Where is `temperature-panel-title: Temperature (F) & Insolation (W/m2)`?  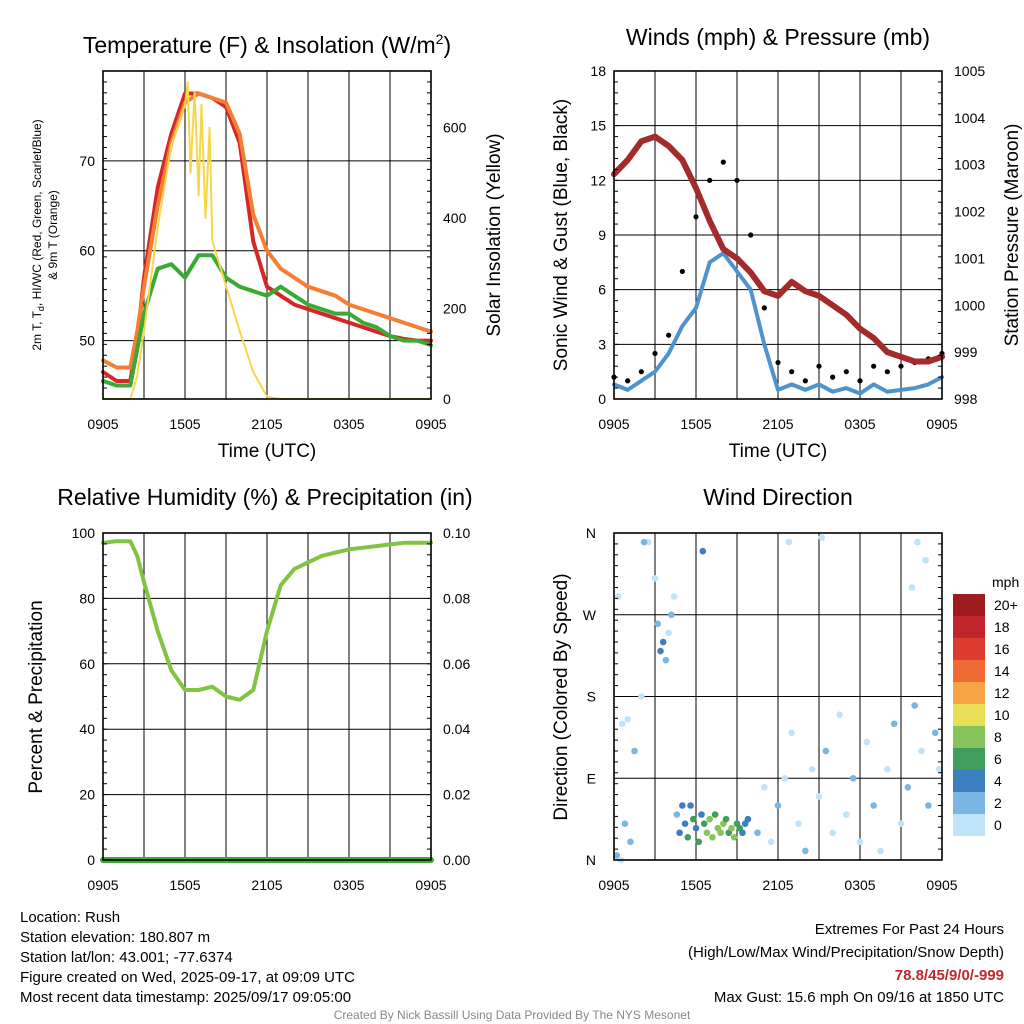
temperature-panel-title: Temperature (F) & Insolation (W/m2) is located at coordinates (267, 44).